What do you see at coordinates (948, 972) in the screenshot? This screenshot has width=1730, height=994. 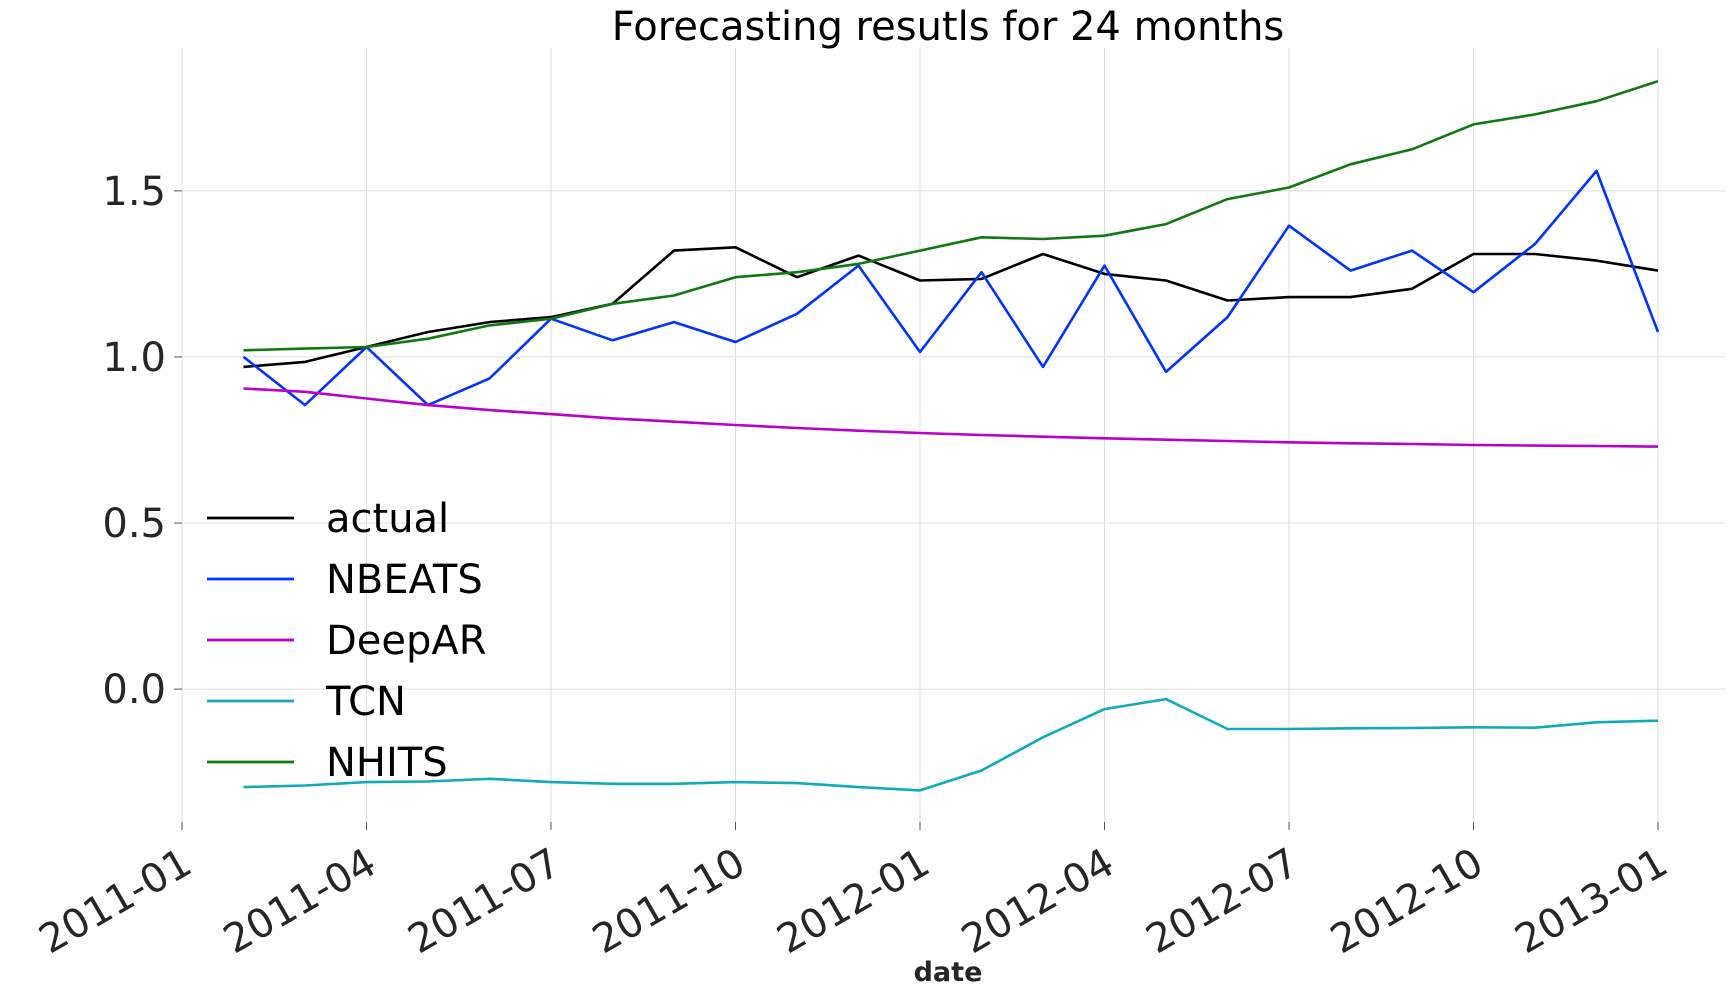 I see `x-axis-label: date` at bounding box center [948, 972].